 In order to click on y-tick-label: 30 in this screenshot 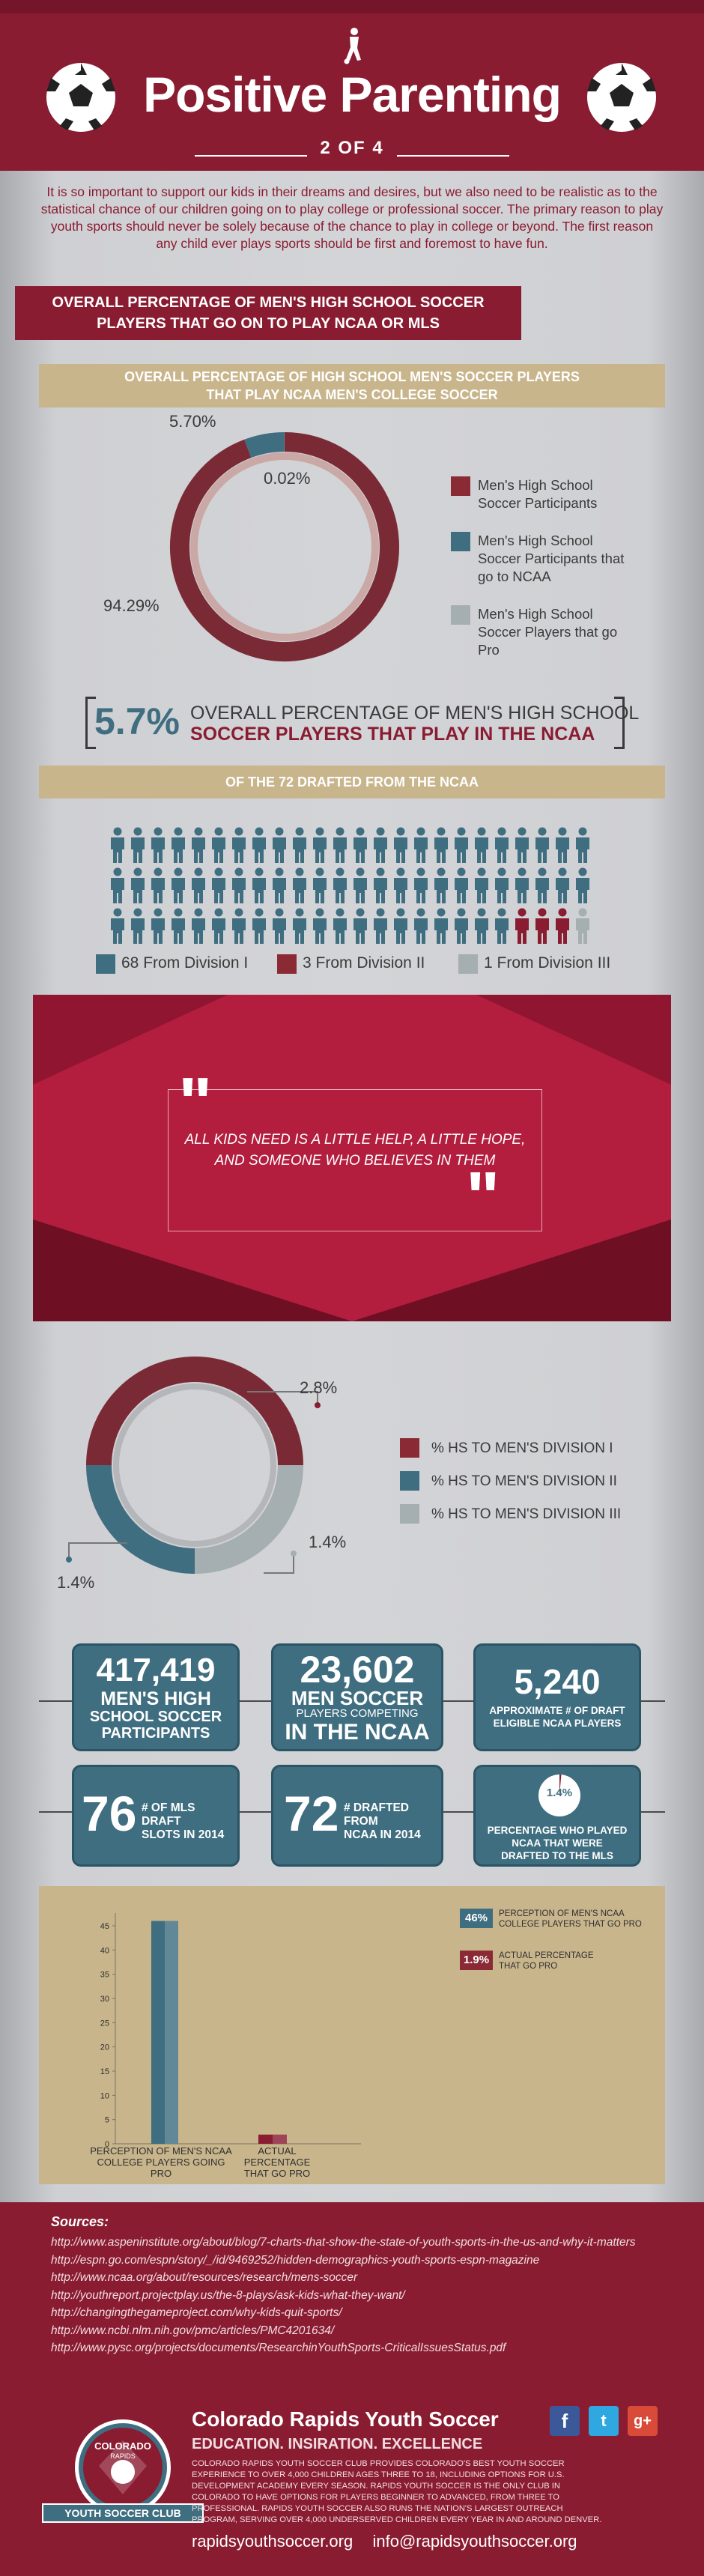, I will do `click(104, 1999)`.